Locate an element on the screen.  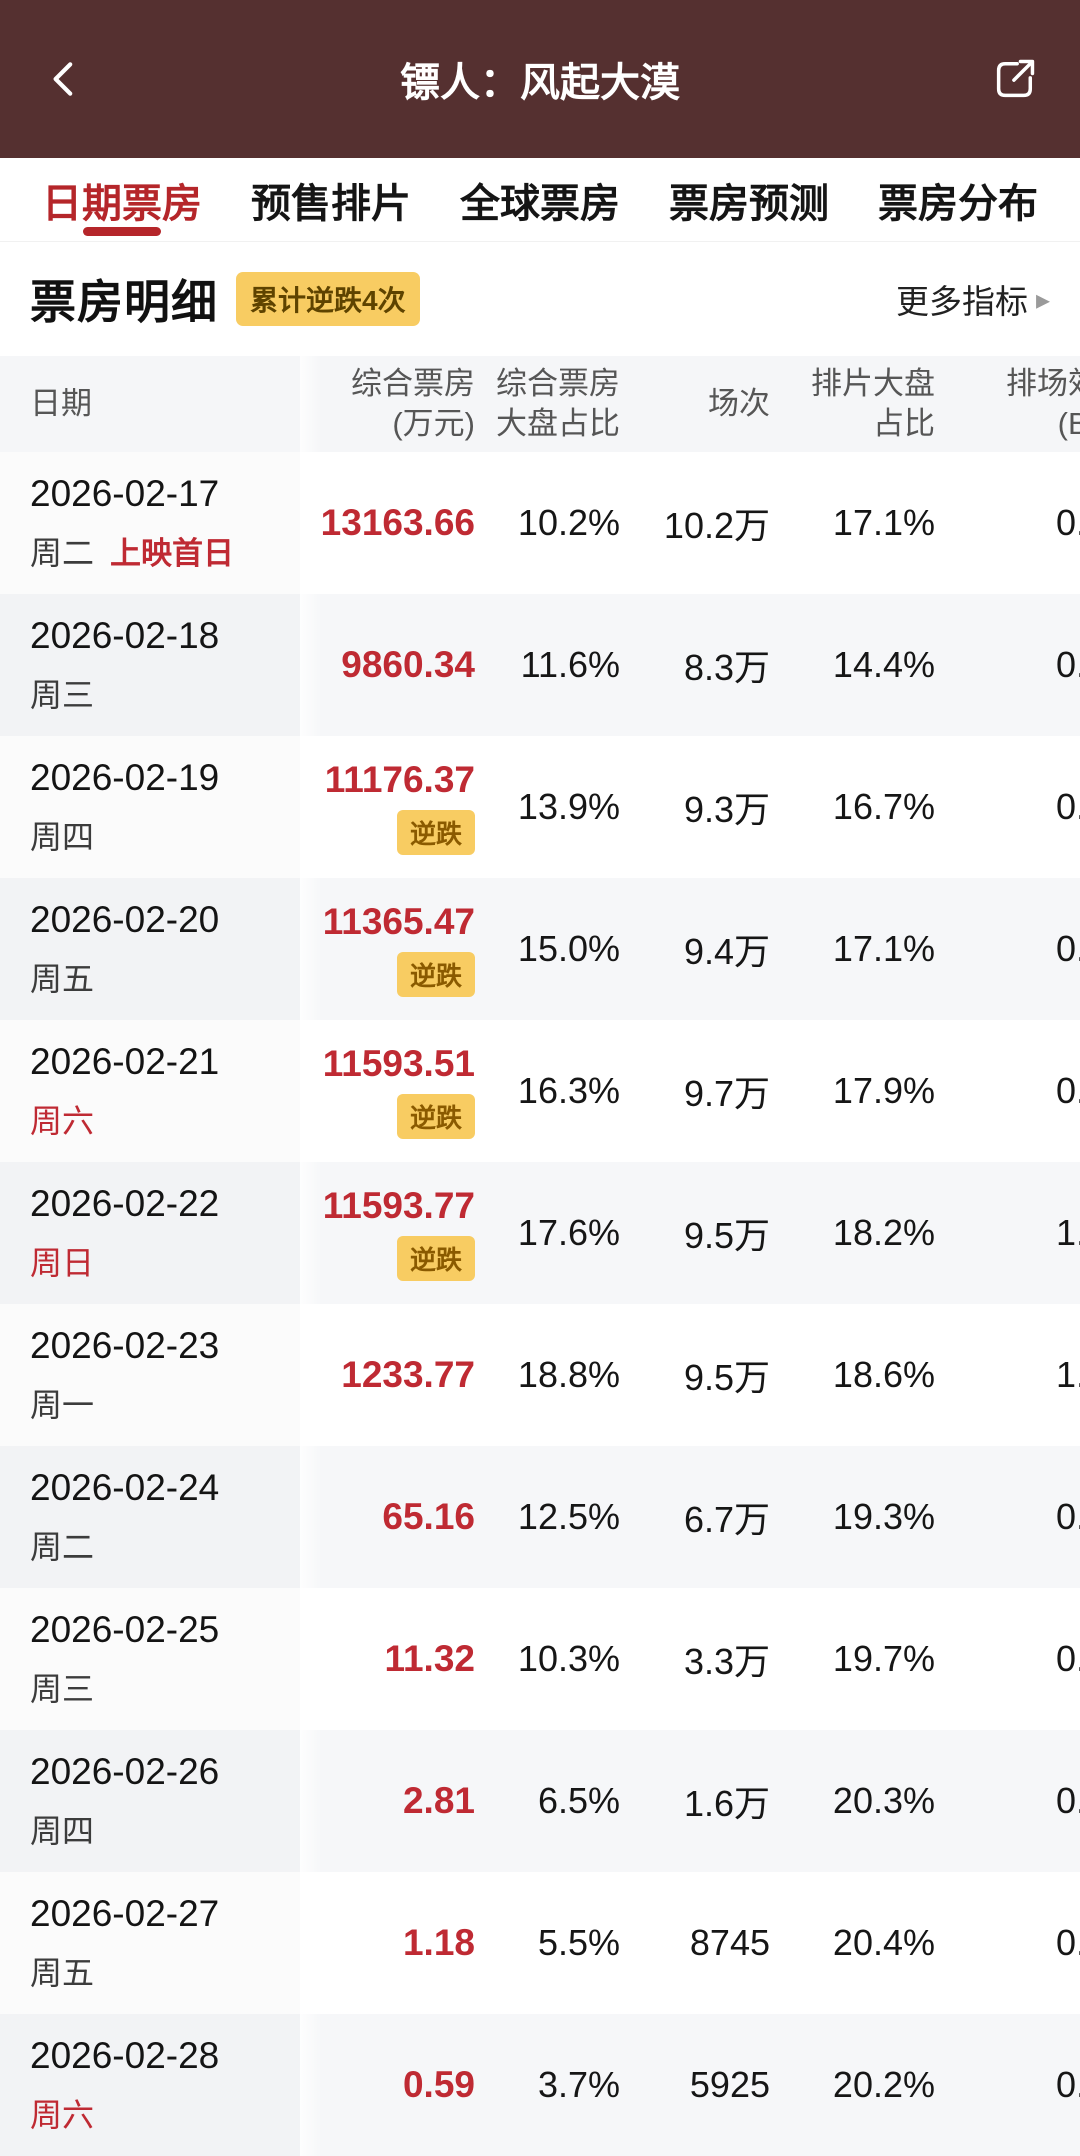
more-metrics-link: 更多指标 ▸ is located at coordinates (973, 299).